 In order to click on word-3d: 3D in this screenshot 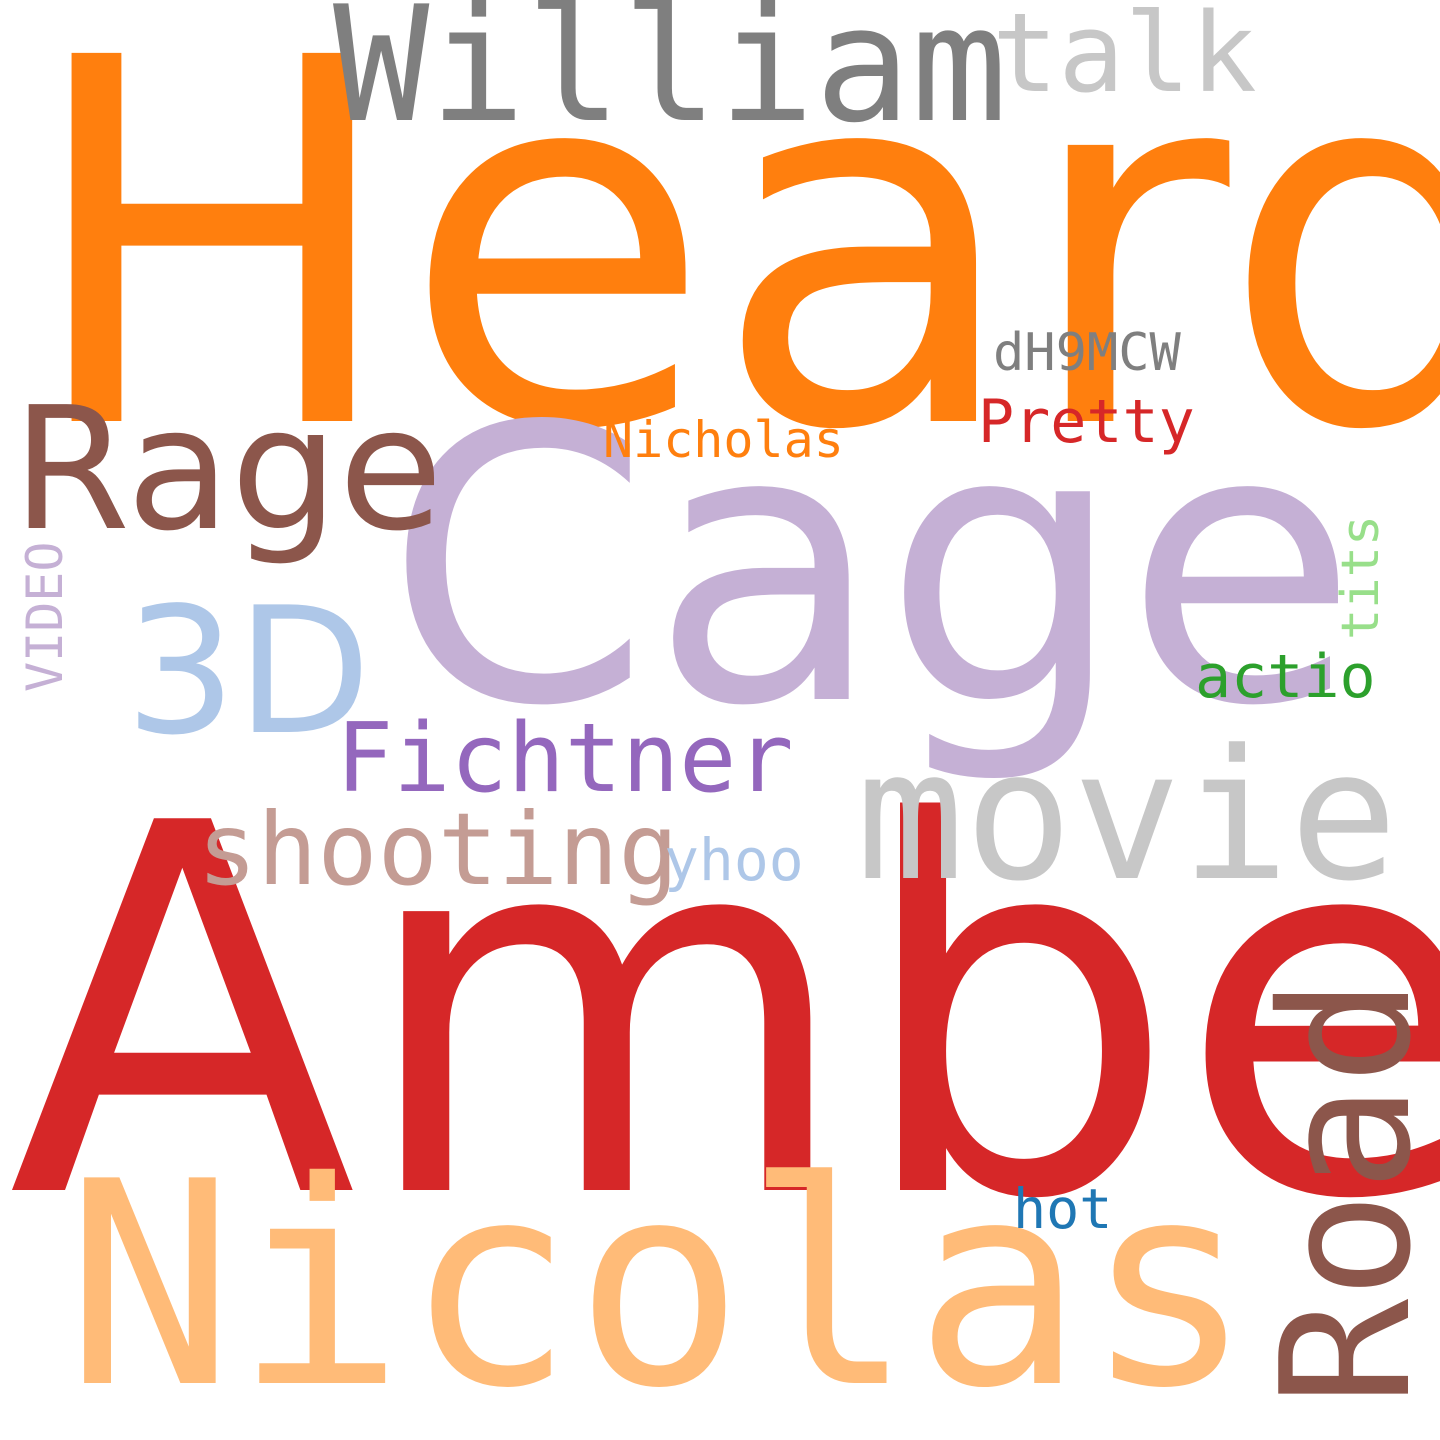, I will do `click(248, 672)`.